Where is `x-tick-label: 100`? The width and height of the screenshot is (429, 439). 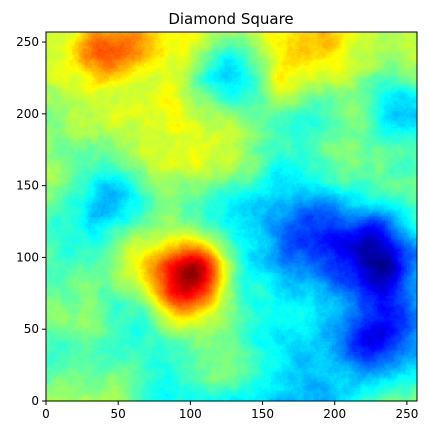 x-tick-label: 100 is located at coordinates (190, 414).